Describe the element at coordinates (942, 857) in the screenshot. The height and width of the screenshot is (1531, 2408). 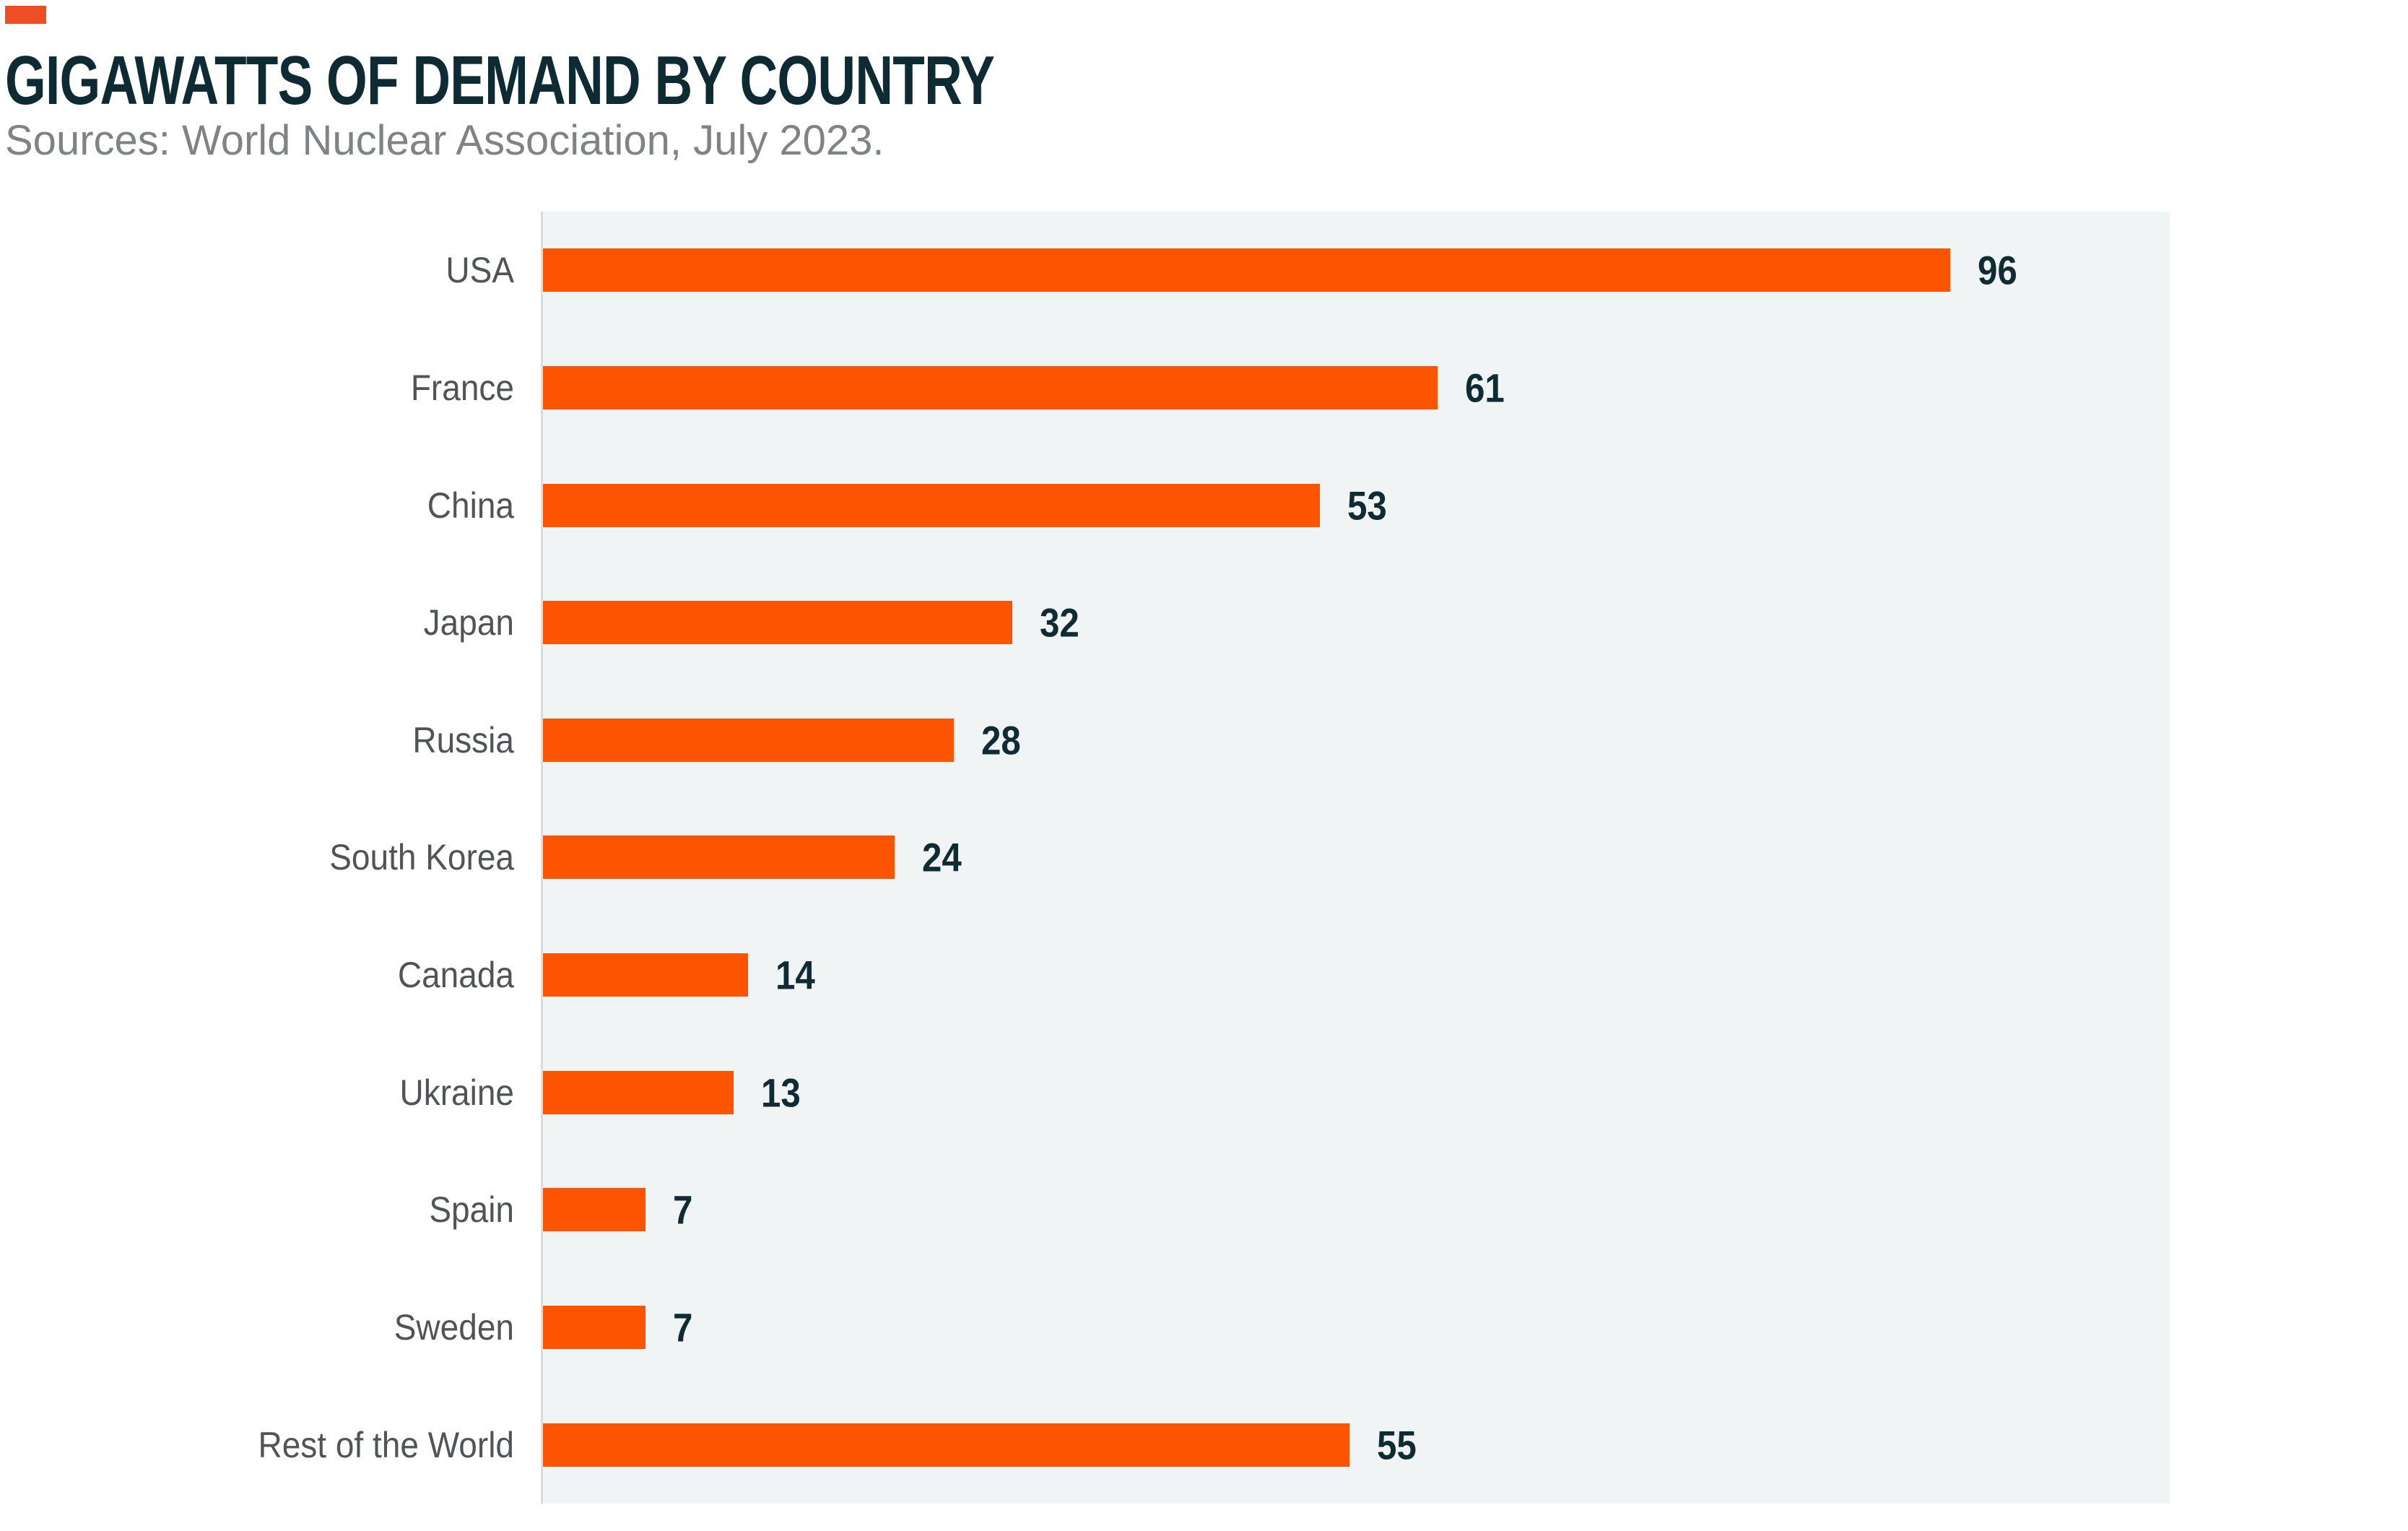
I see `value-label: 24` at that location.